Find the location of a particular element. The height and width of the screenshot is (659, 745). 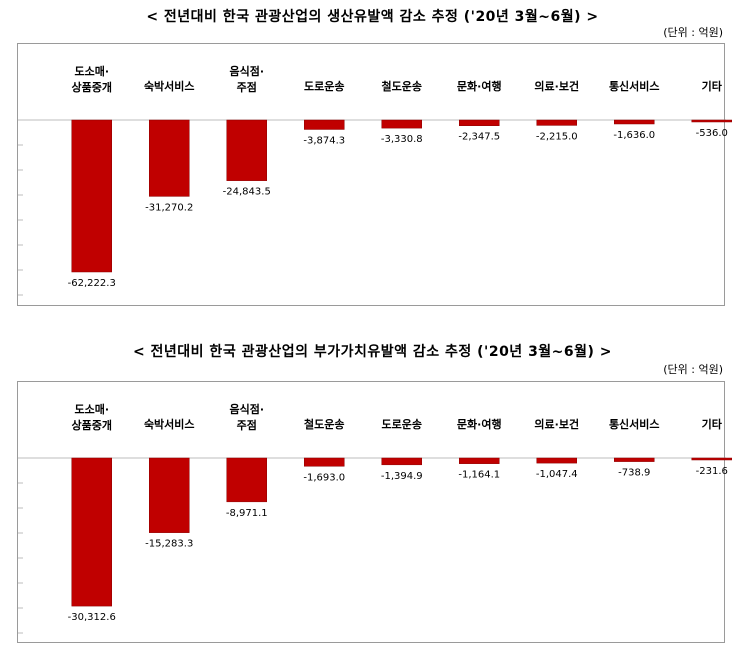

chart-2-unit-label: (단위 : 억원) is located at coordinates (693, 369).